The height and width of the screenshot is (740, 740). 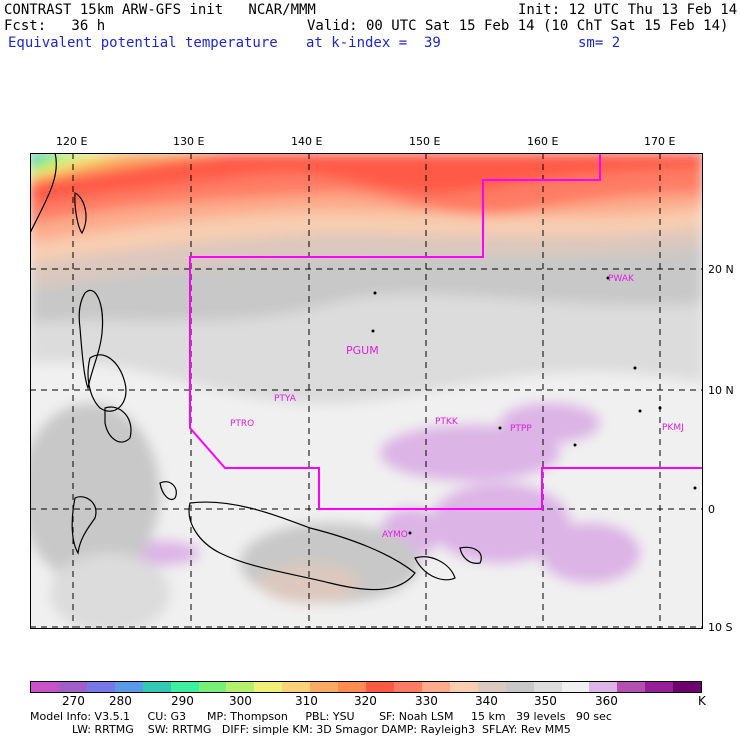 What do you see at coordinates (673, 428) in the screenshot?
I see `station-pkmj: PKMJ` at bounding box center [673, 428].